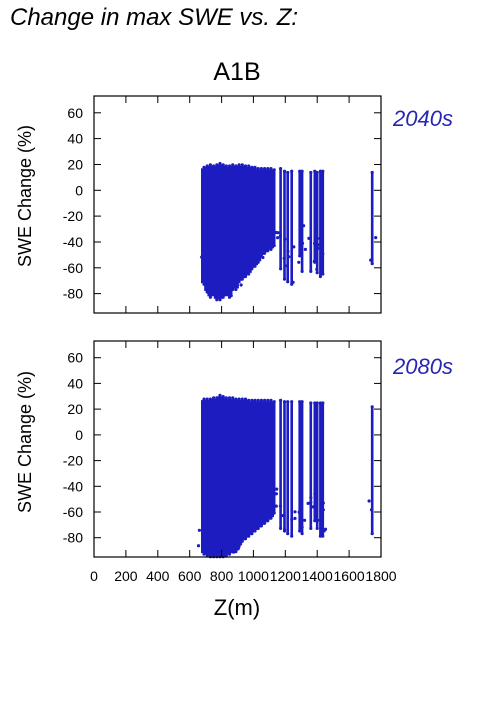 Image resolution: width=501 pixels, height=709 pixels. I want to click on y-tick-label: 20, so click(75, 165).